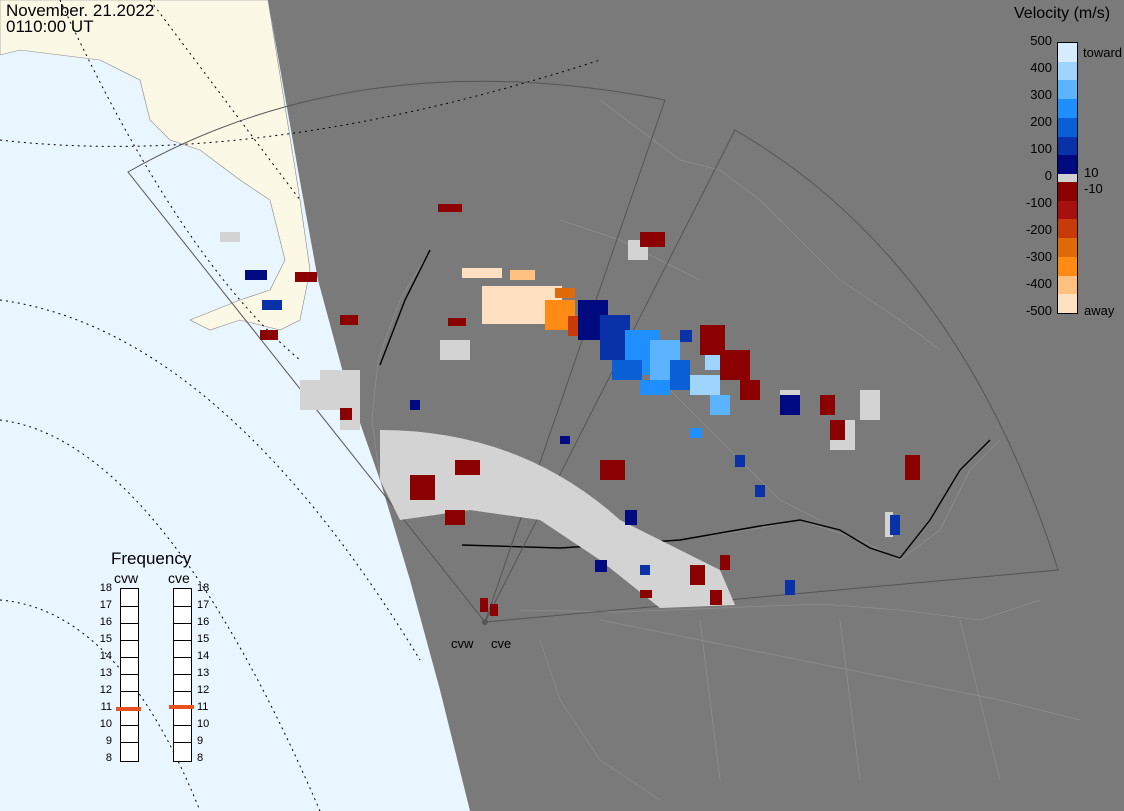 This screenshot has width=1124, height=811. What do you see at coordinates (501, 643) in the screenshot?
I see `site-label-cve: cve` at bounding box center [501, 643].